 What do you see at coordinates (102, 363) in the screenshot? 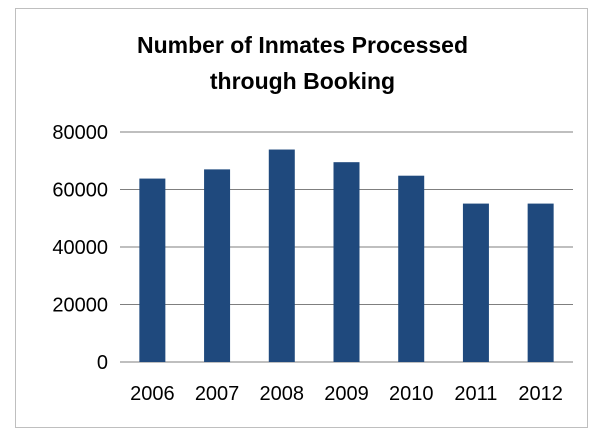
I see `y-tick-label: 0` at bounding box center [102, 363].